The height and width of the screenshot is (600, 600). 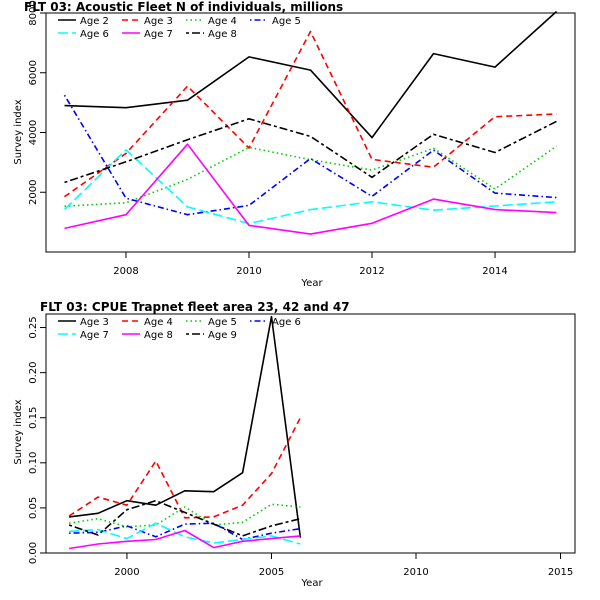 What do you see at coordinates (33, 192) in the screenshot?
I see `y-tick-label: 2000` at bounding box center [33, 192].